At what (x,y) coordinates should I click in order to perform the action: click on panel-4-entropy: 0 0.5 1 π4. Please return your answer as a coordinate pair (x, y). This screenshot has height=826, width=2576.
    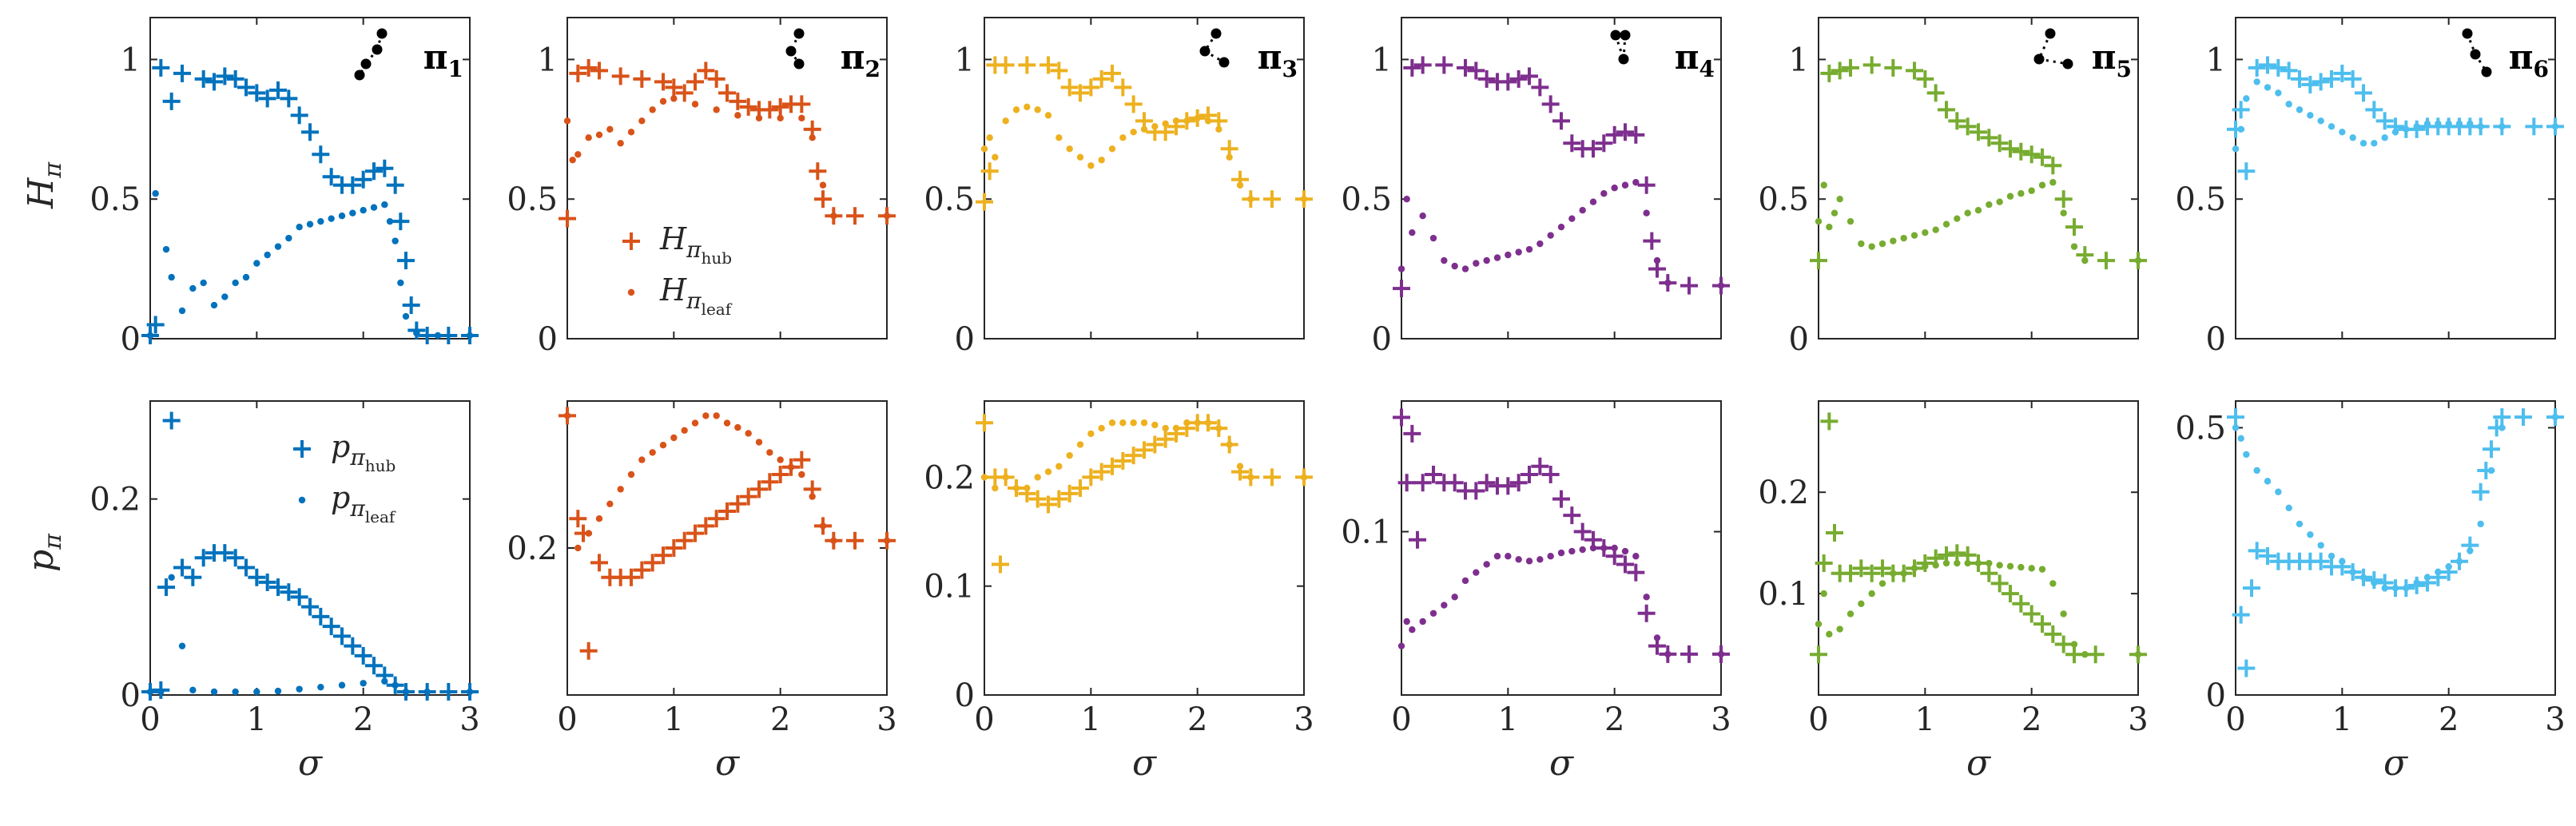
    Looking at the image, I should click on (1535, 187).